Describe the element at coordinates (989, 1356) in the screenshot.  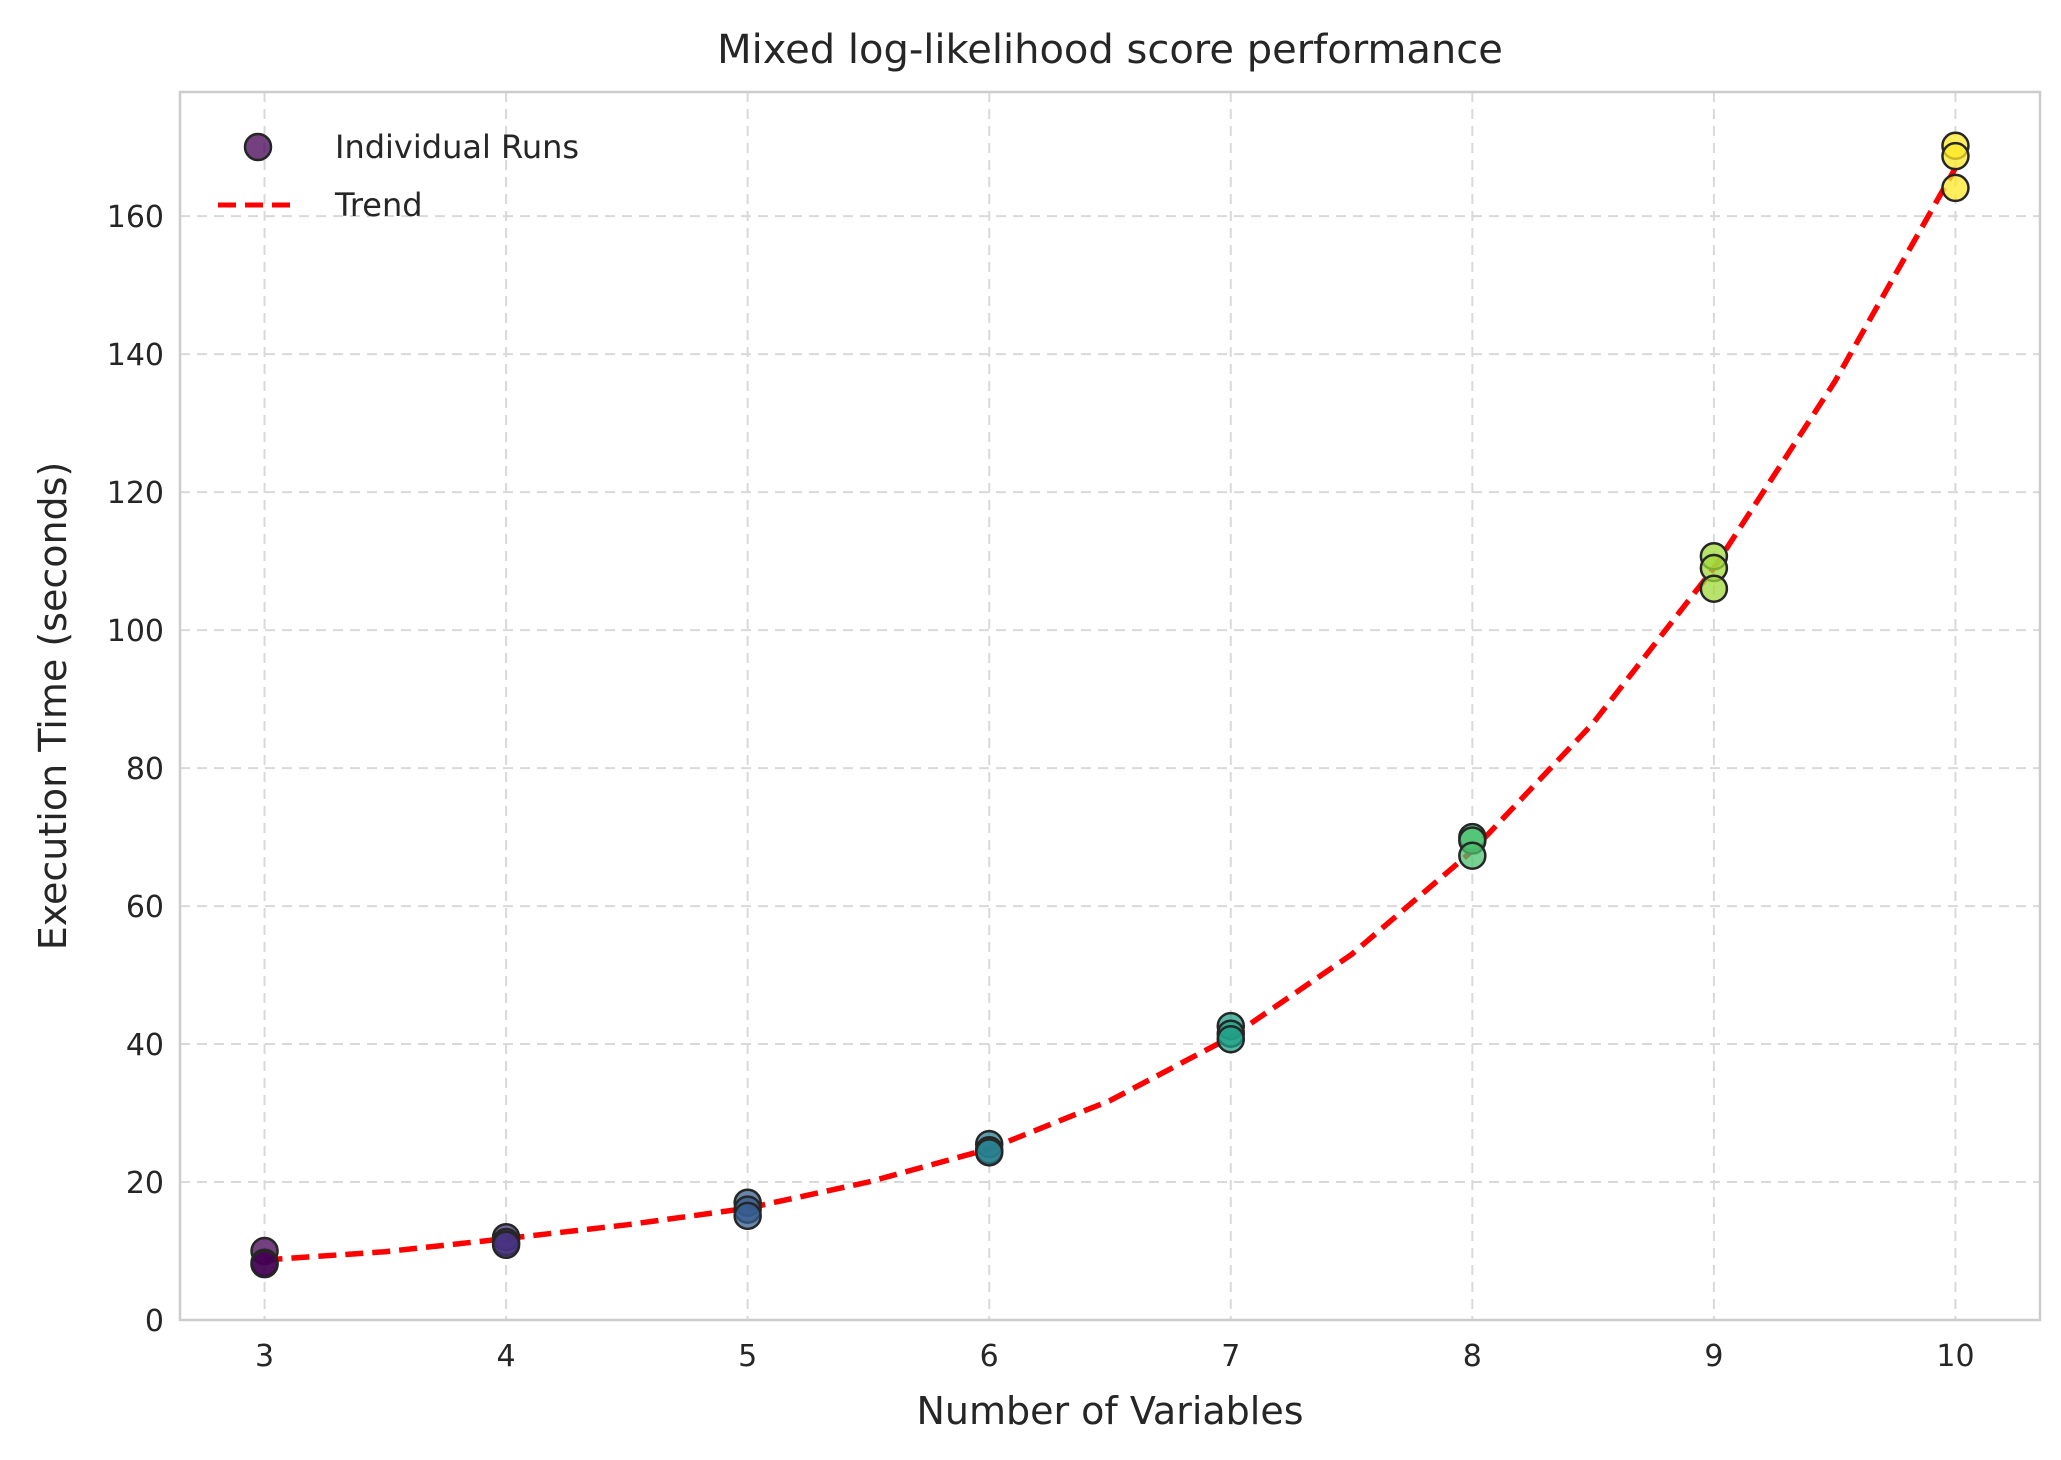
I see `x-tick-label: 6` at that location.